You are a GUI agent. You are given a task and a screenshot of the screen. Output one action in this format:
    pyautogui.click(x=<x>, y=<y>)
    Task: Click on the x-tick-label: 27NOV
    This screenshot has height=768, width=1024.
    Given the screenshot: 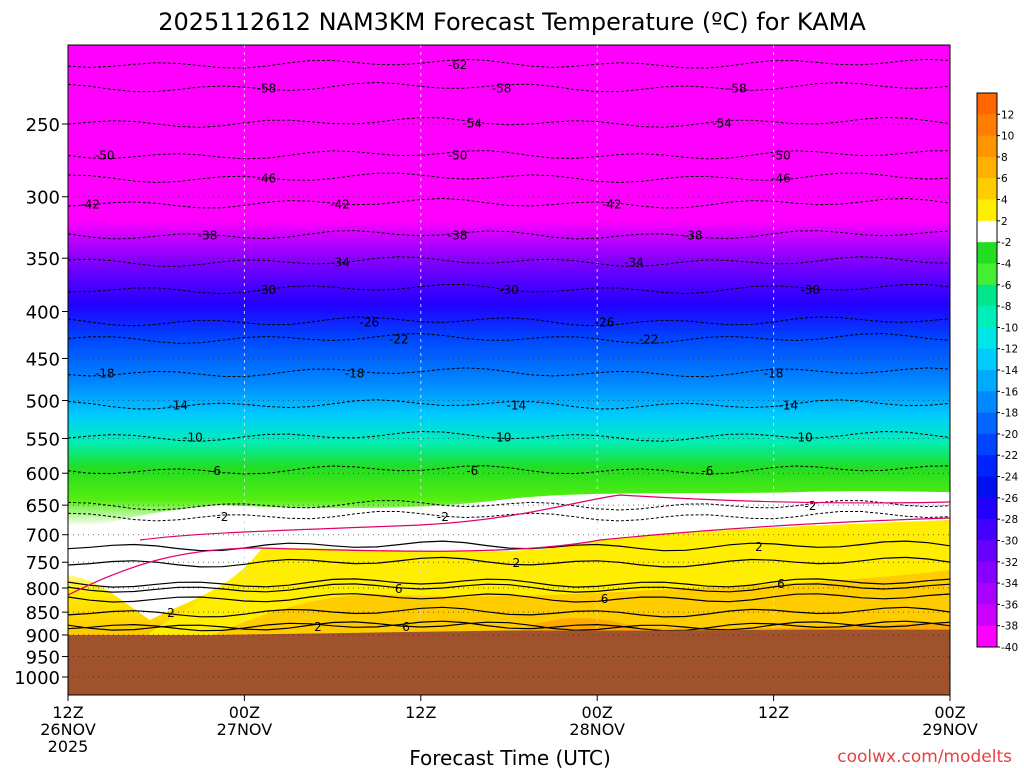 What is the action you would take?
    pyautogui.click(x=245, y=729)
    